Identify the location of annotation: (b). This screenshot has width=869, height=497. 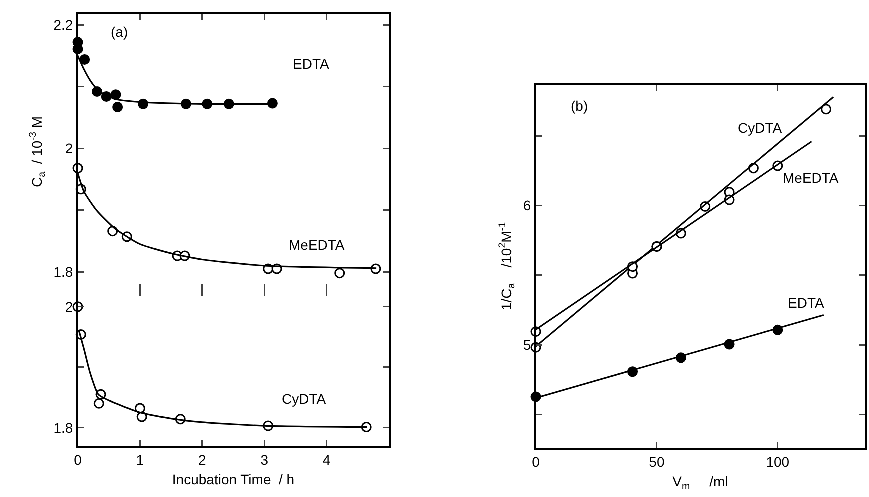
(579, 106).